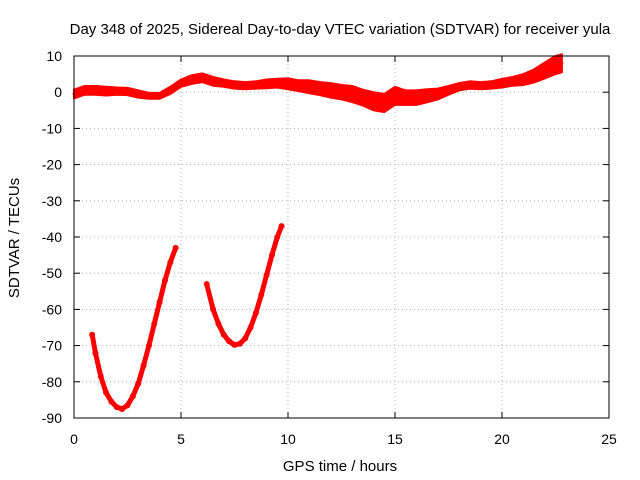 The image size is (640, 480). Describe the element at coordinates (609, 439) in the screenshot. I see `x-tick-label: 25` at that location.